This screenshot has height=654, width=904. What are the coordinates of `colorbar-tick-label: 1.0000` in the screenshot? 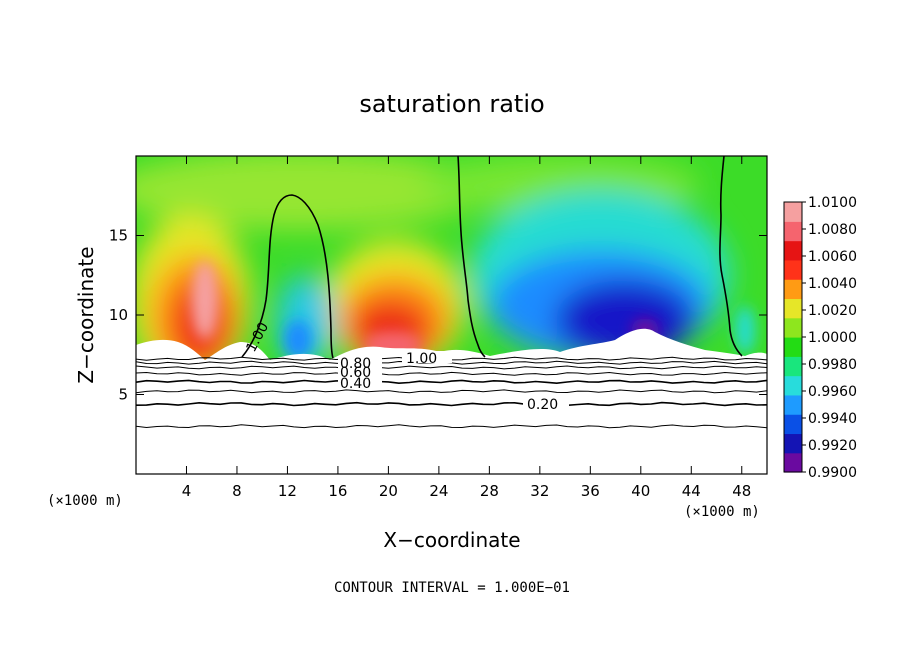 It's located at (832, 338).